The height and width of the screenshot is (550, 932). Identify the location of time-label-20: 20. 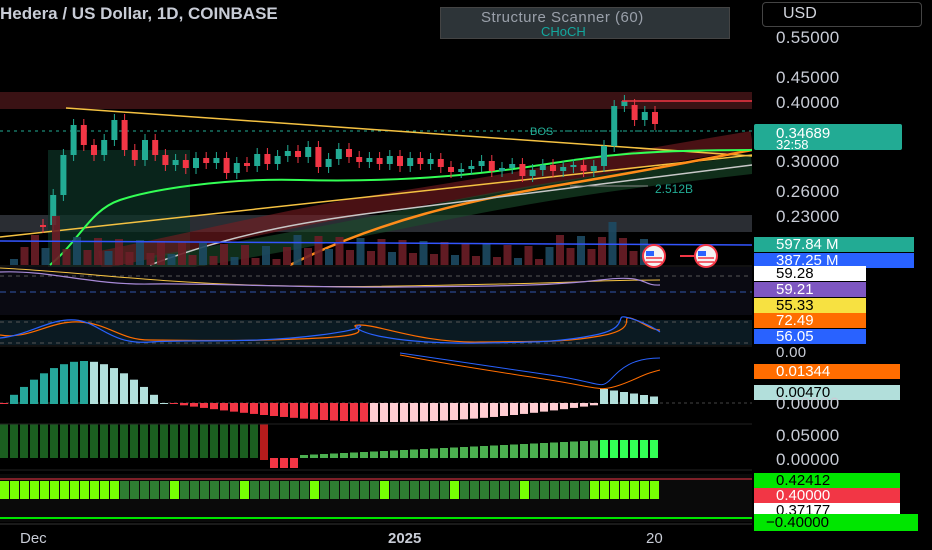
(654, 538).